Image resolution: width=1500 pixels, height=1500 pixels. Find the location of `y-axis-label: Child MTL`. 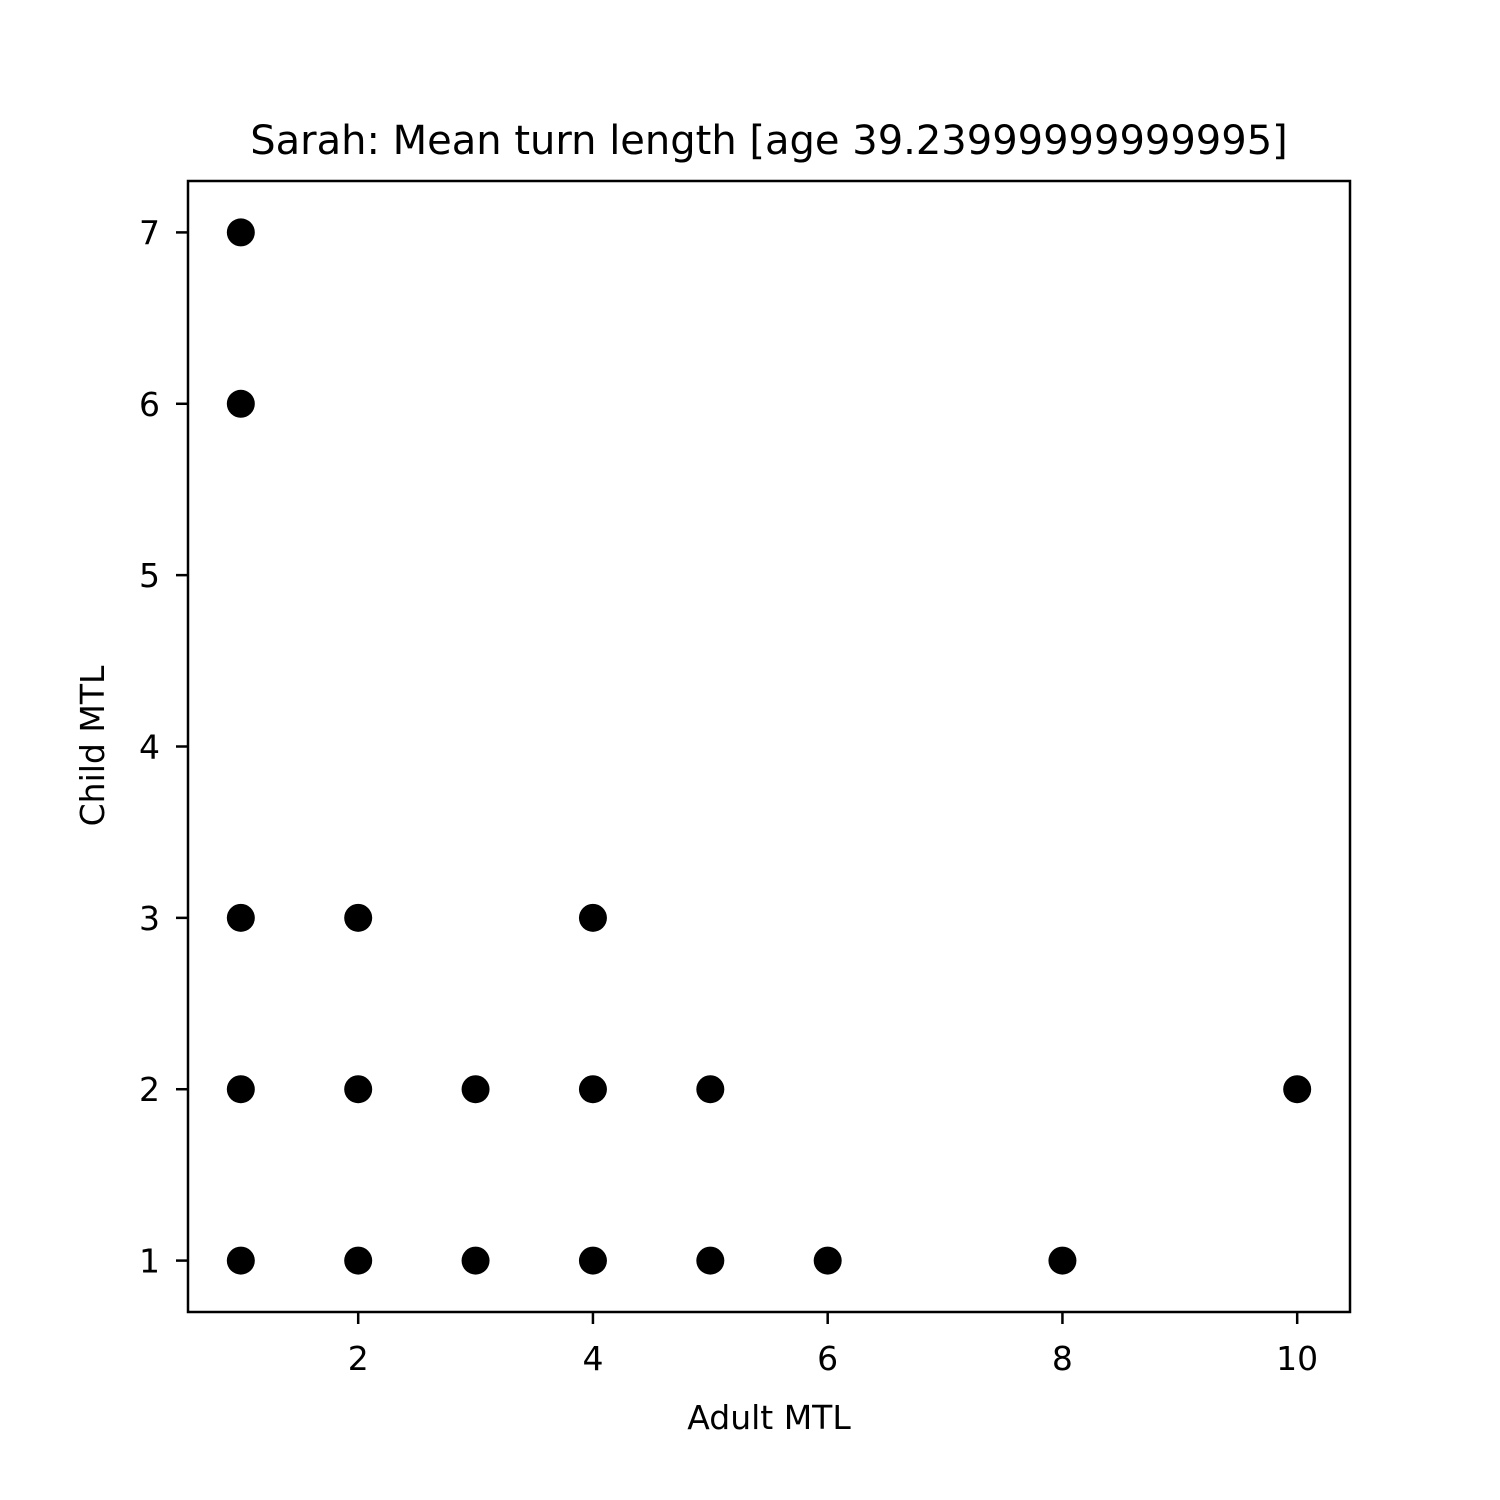

y-axis-label: Child MTL is located at coordinates (92, 745).